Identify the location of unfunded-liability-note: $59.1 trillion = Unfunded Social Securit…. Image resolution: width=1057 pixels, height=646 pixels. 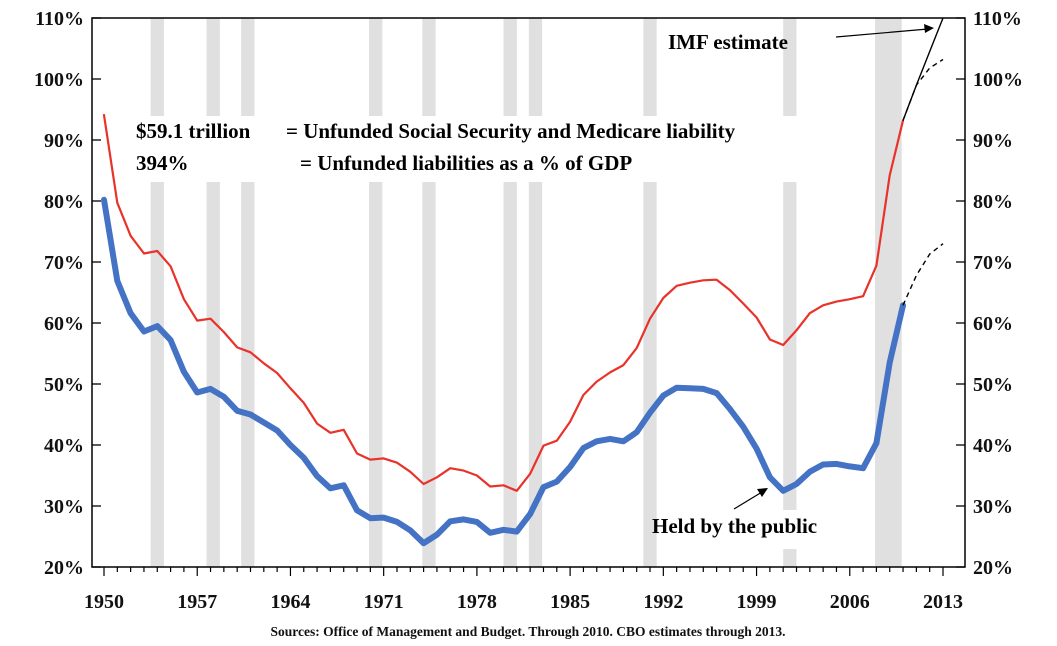
(436, 147).